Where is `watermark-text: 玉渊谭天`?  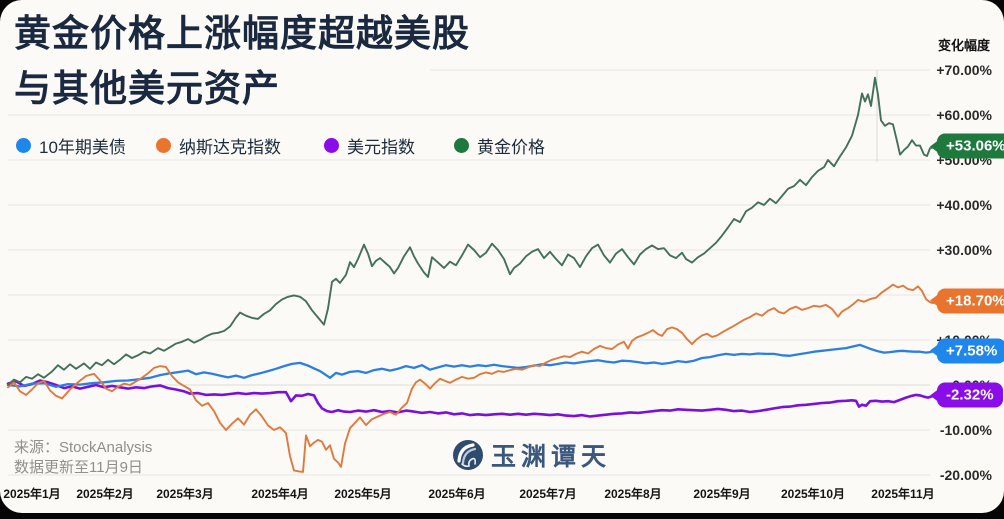 watermark-text: 玉渊谭天 is located at coordinates (551, 456).